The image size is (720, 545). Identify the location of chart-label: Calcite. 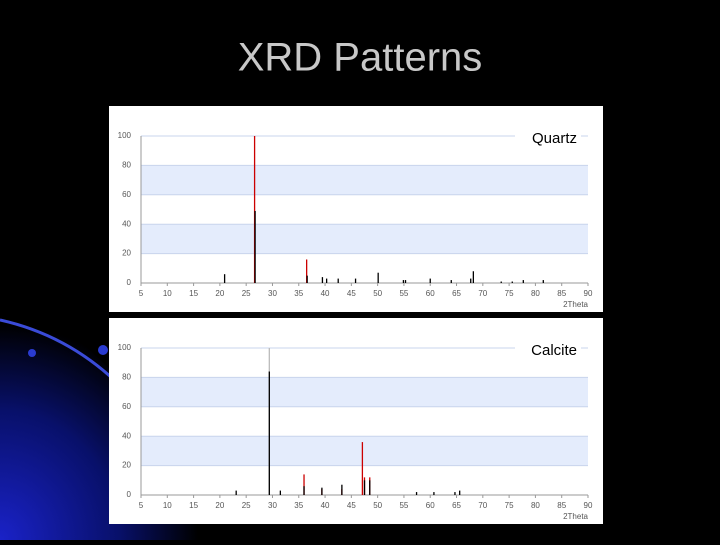
(554, 350).